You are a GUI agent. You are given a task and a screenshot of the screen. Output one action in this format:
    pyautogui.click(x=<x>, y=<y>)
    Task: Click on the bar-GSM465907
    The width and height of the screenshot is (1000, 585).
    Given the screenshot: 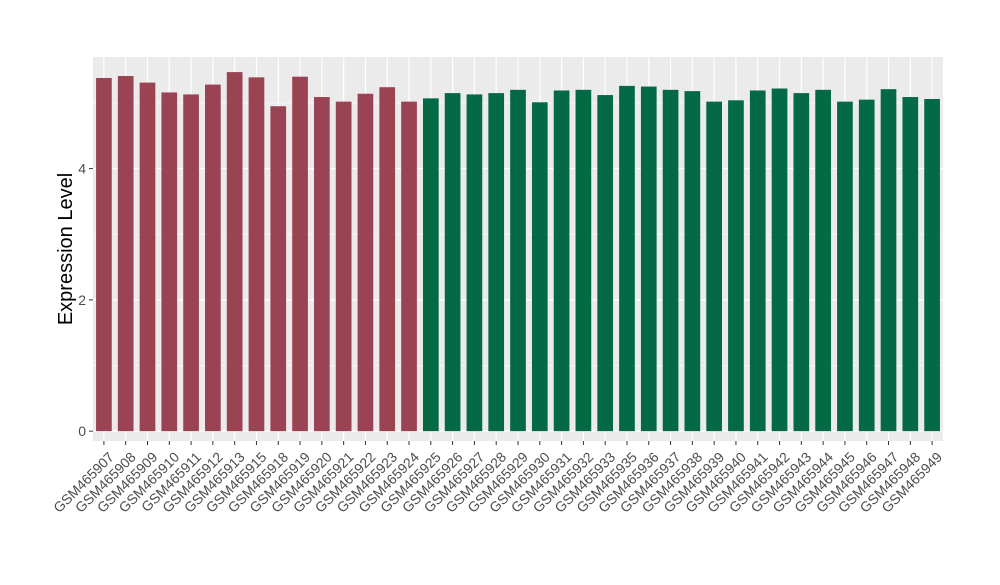 What is the action you would take?
    pyautogui.click(x=104, y=255)
    